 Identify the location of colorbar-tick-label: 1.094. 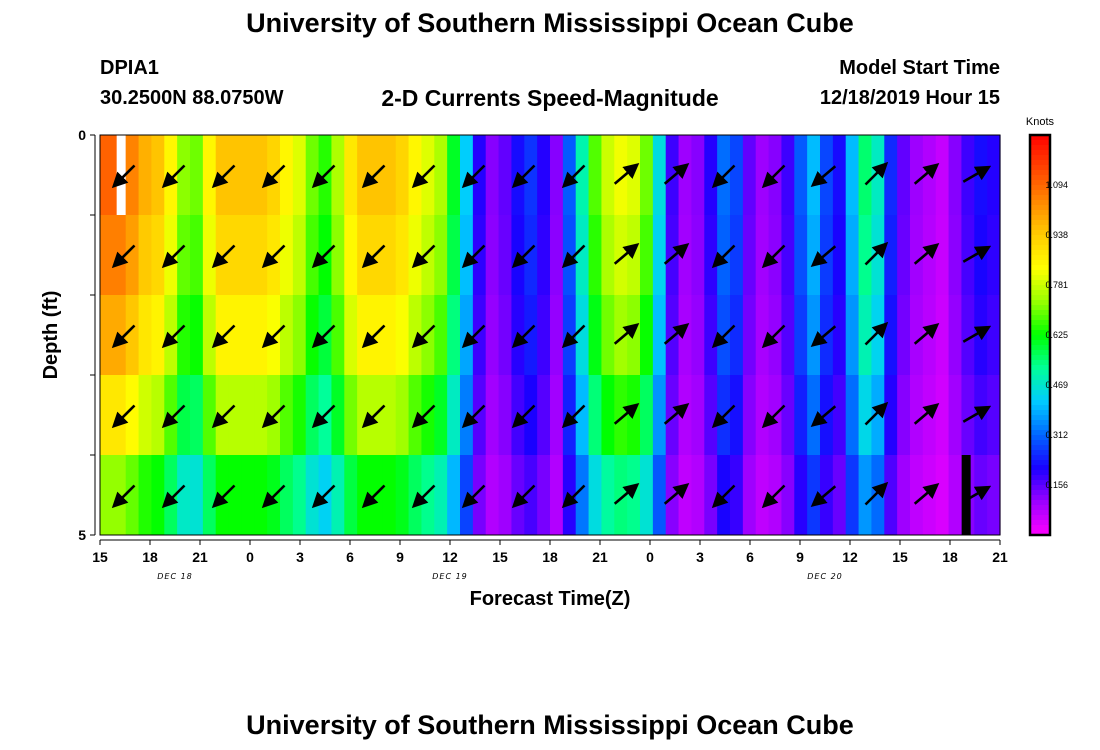
(1056, 185).